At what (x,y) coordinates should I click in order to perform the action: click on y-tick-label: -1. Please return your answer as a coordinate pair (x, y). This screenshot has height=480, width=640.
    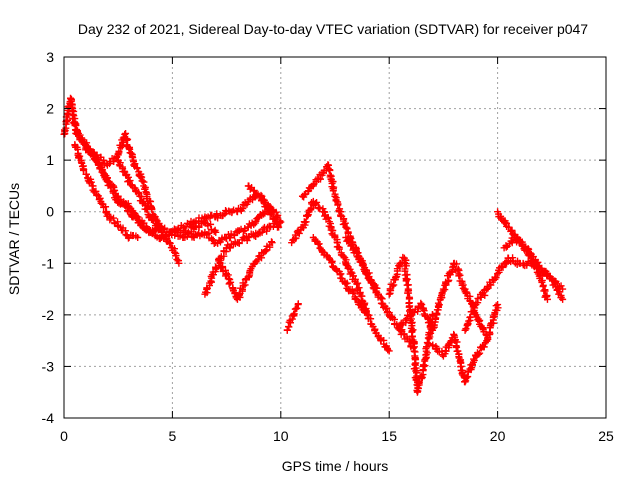
    Looking at the image, I should click on (48, 263).